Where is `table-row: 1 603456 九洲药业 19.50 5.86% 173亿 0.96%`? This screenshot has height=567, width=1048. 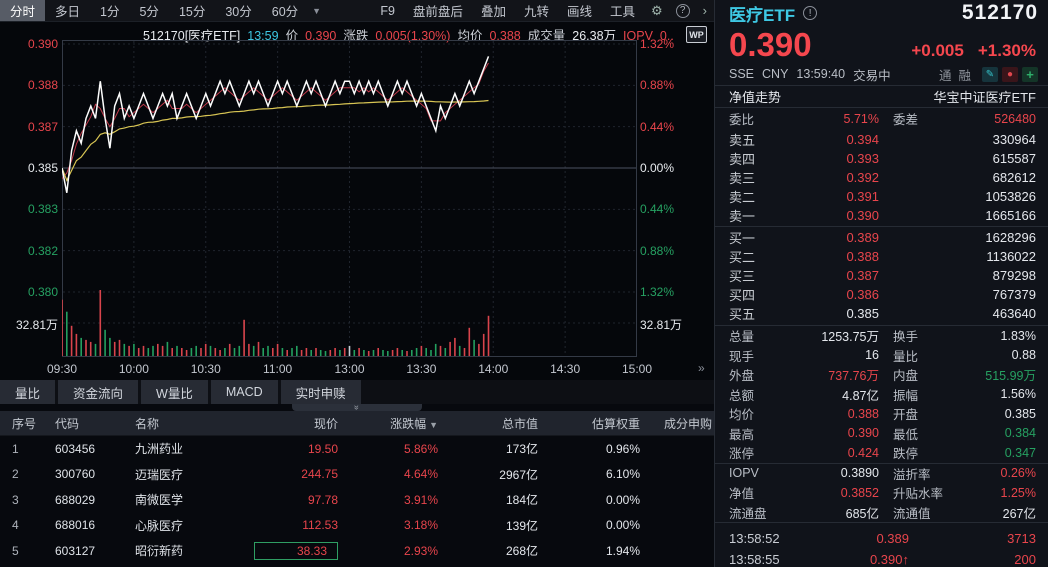
table-row: 1 603456 九洲药业 19.50 5.86% 173亿 0.96% is located at coordinates (357, 449).